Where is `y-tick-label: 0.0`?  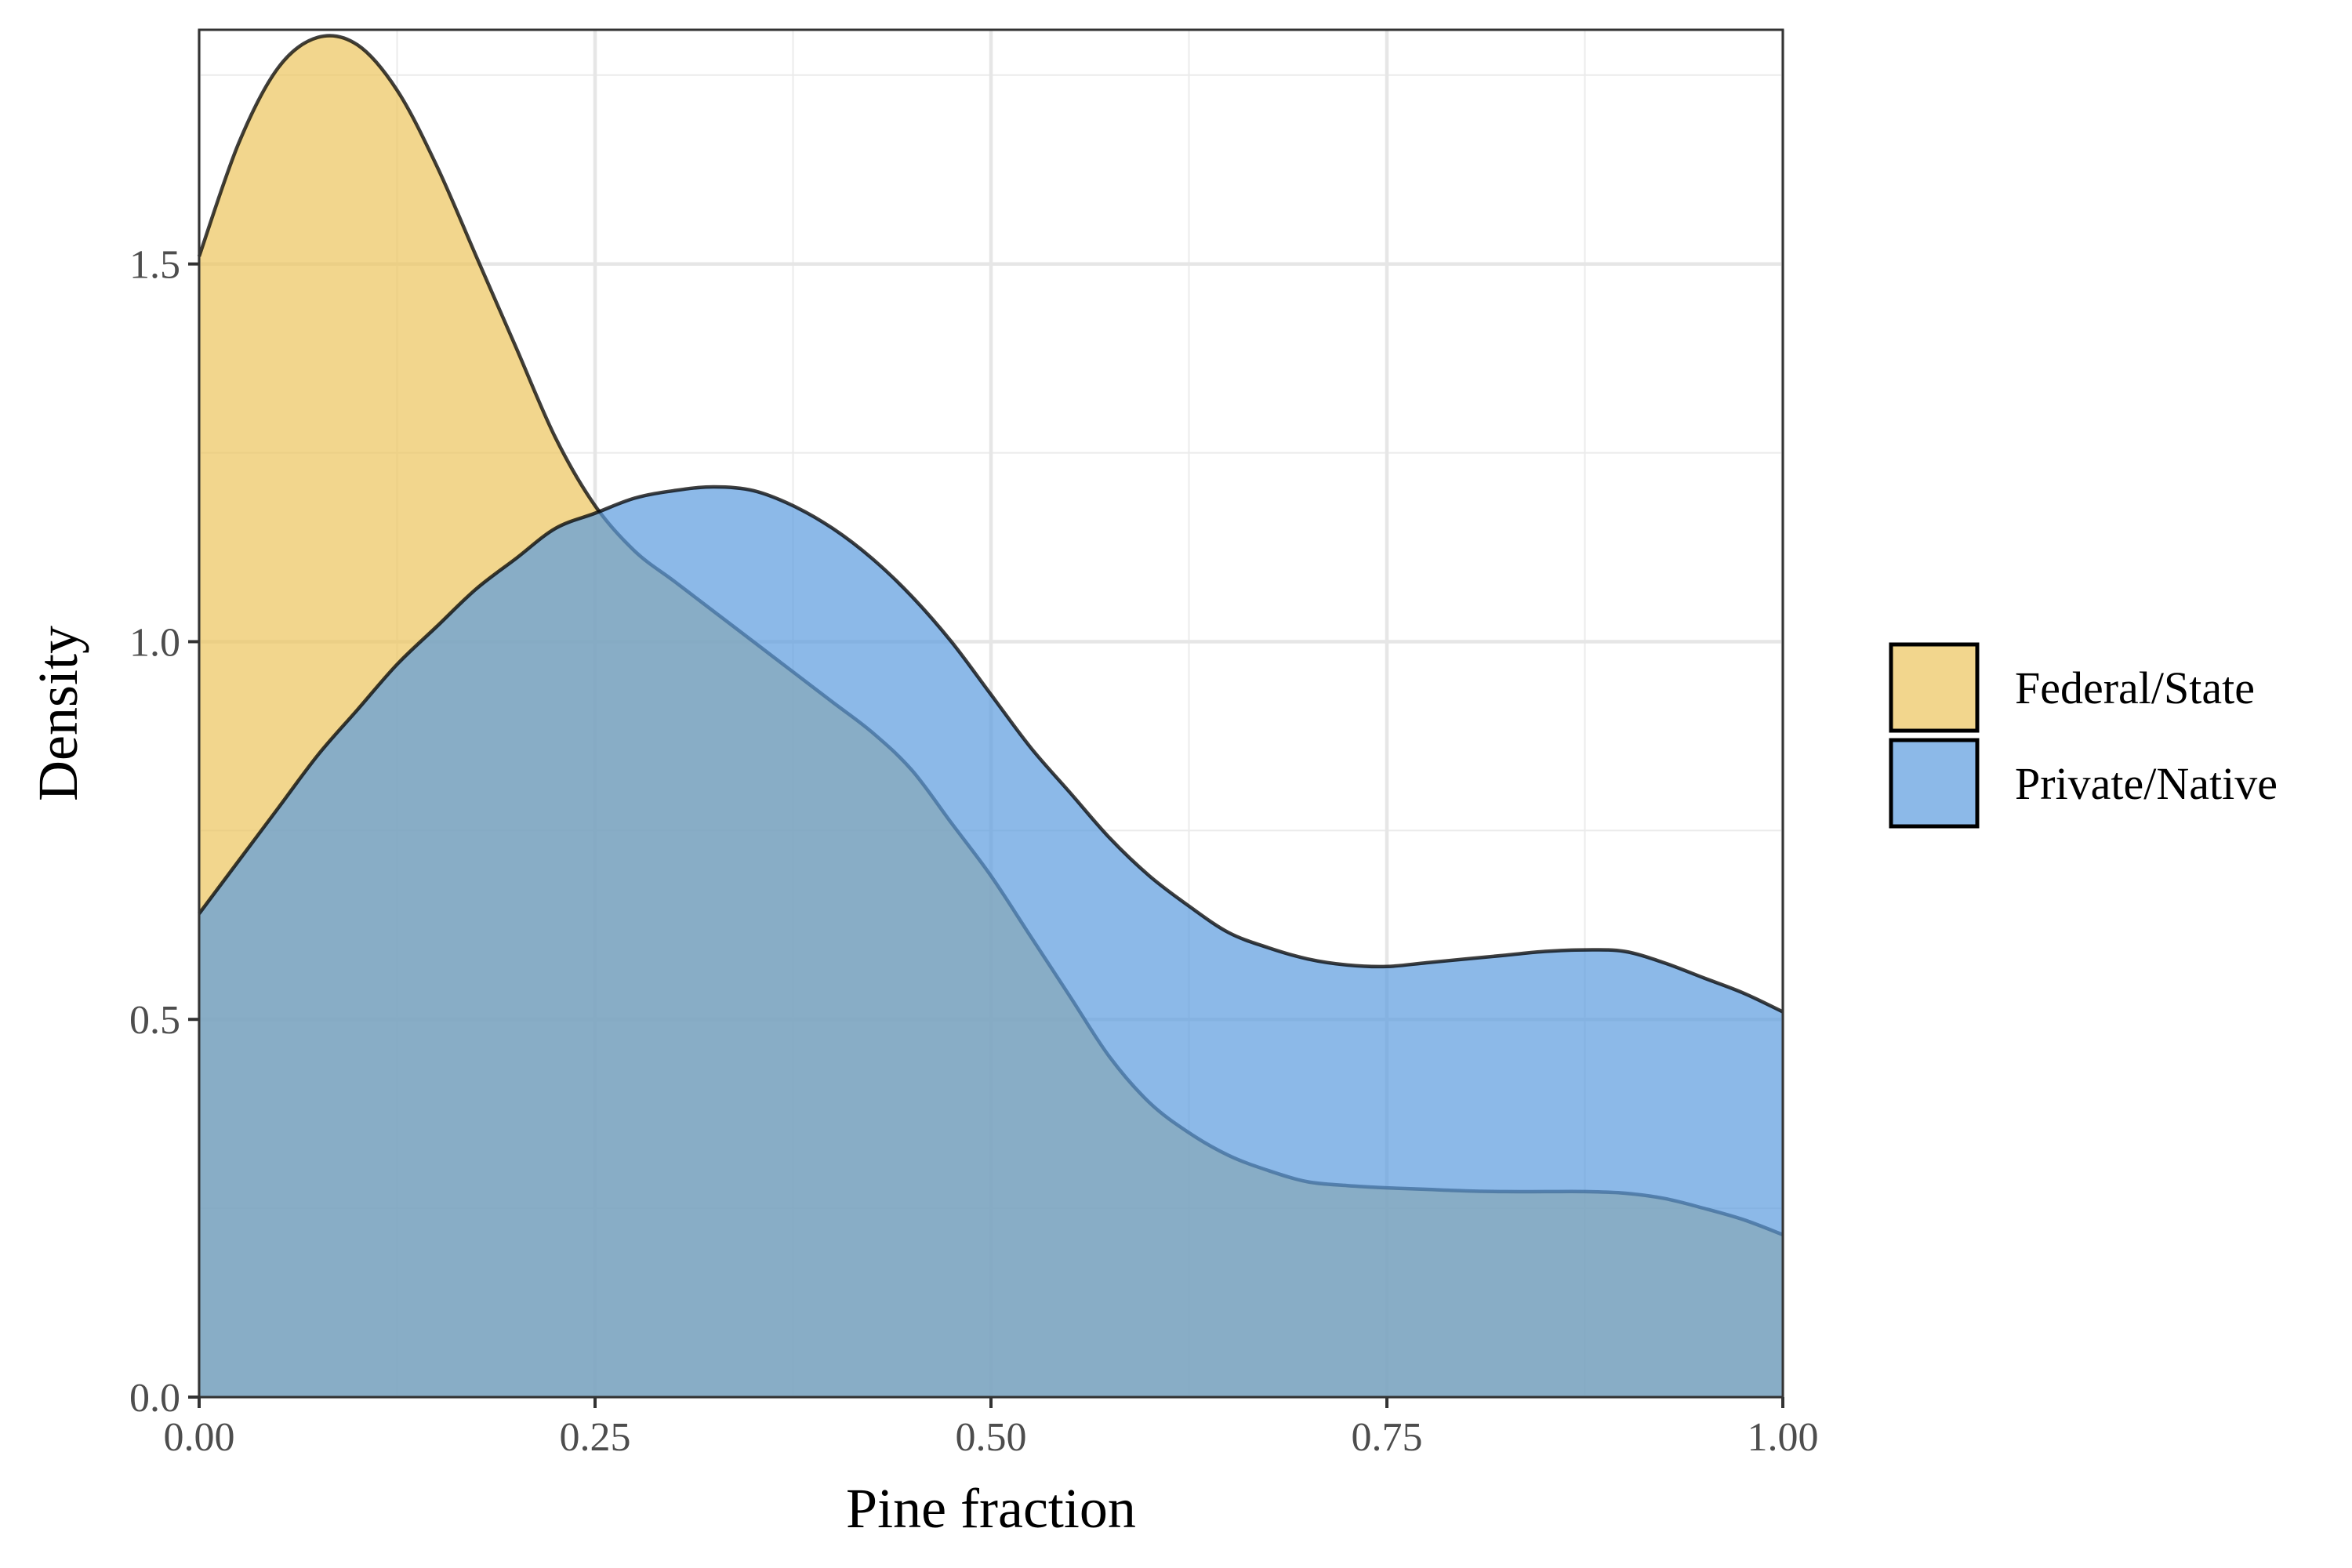
y-tick-label: 0.0 is located at coordinates (154, 1398).